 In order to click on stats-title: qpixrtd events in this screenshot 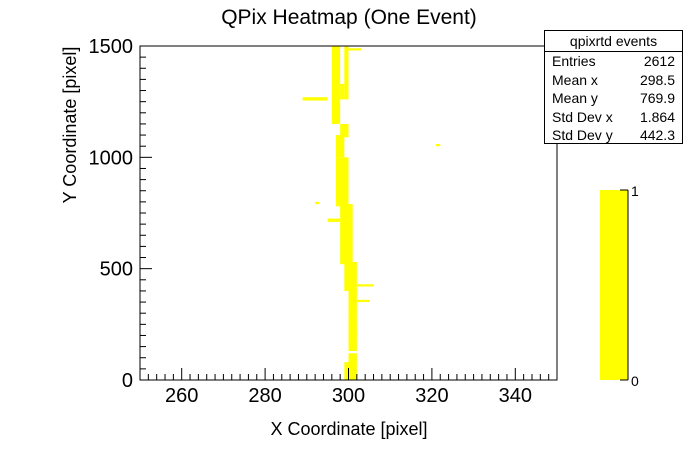, I will do `click(613, 41)`.